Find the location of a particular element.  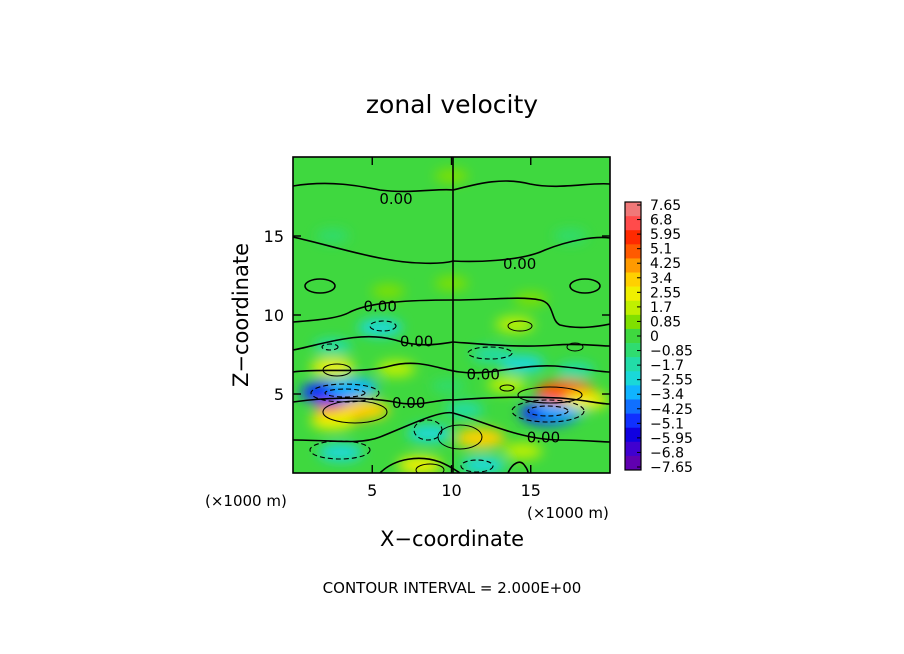

y-tick-label: 15 is located at coordinates (274, 236).